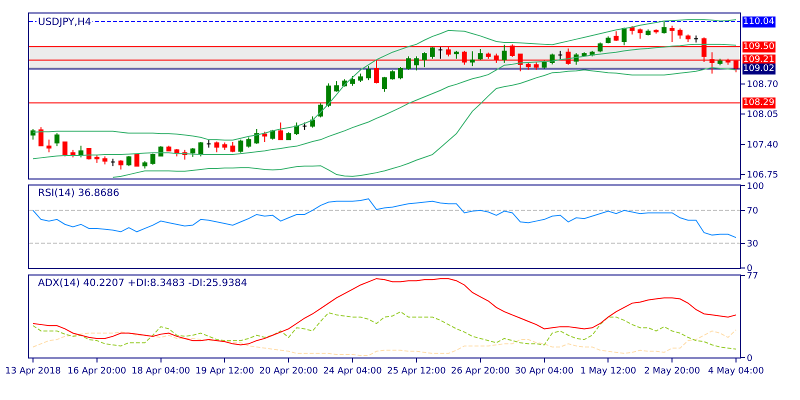 The height and width of the screenshot is (400, 800). What do you see at coordinates (544, 371) in the screenshot?
I see `x-tick-label: 30 Apr 04:00` at bounding box center [544, 371].